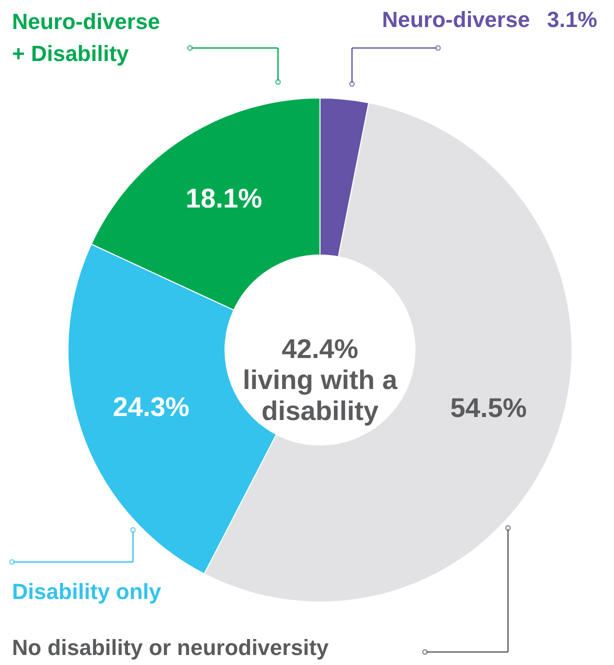 Image resolution: width=614 pixels, height=665 pixels. I want to click on legend-label: Neuro-diverse + Disability, so click(86, 37).